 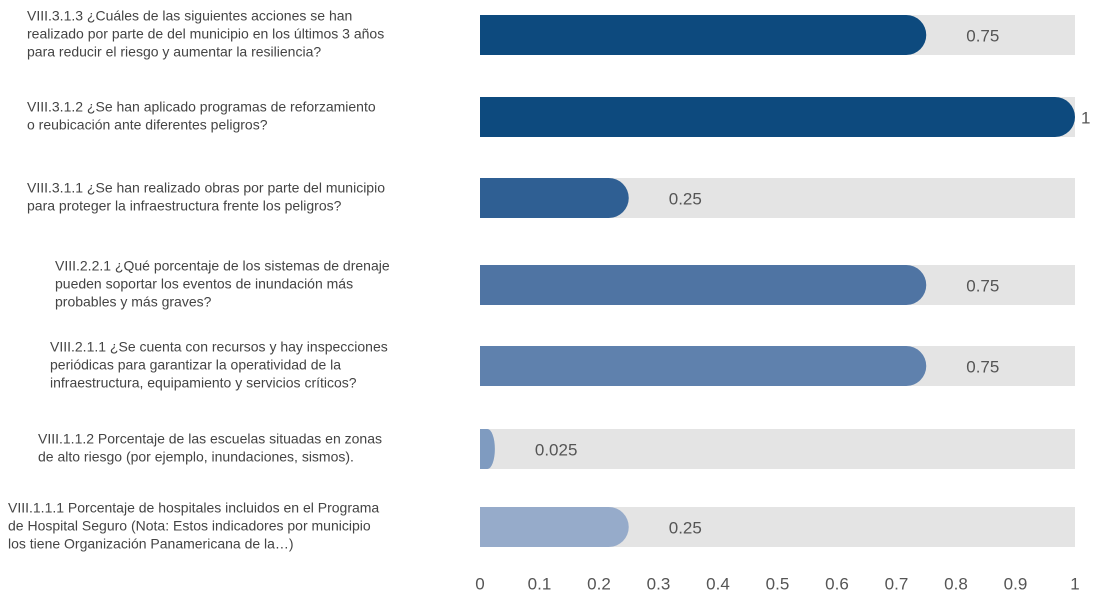 What do you see at coordinates (897, 583) in the screenshot?
I see `x-tick-label: 0.7` at bounding box center [897, 583].